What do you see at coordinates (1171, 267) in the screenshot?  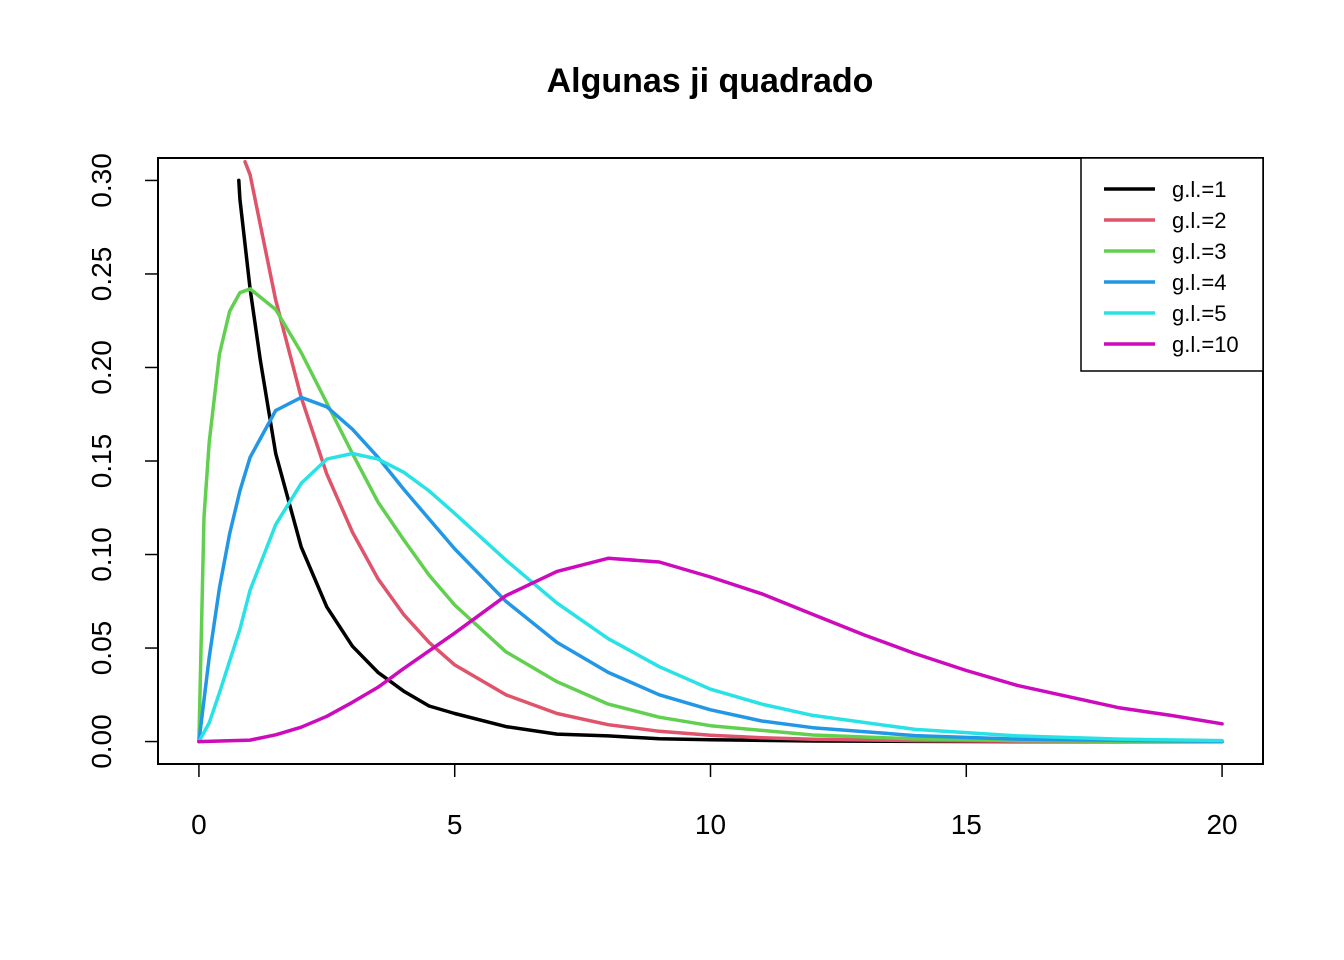 I see `legend-items: g.l.=1 g.l.=2 g.l.=3 g.l.=4 g.l.=5 g.l.=10` at bounding box center [1171, 267].